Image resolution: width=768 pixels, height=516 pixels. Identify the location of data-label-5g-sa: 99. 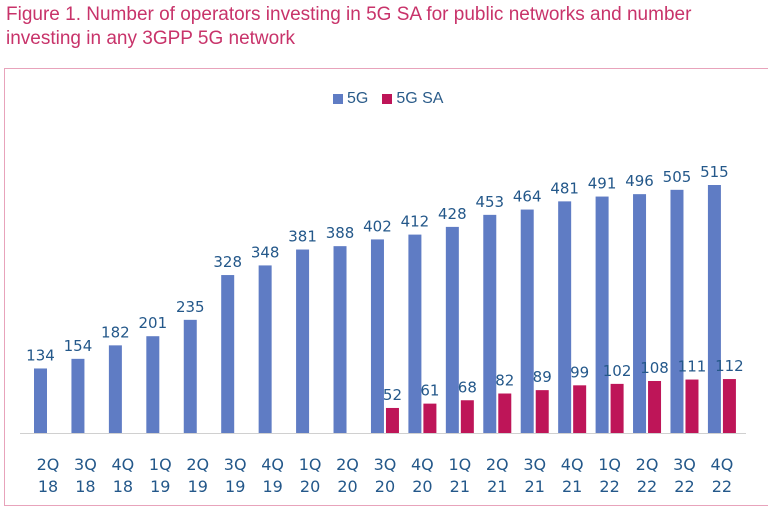
(579, 372).